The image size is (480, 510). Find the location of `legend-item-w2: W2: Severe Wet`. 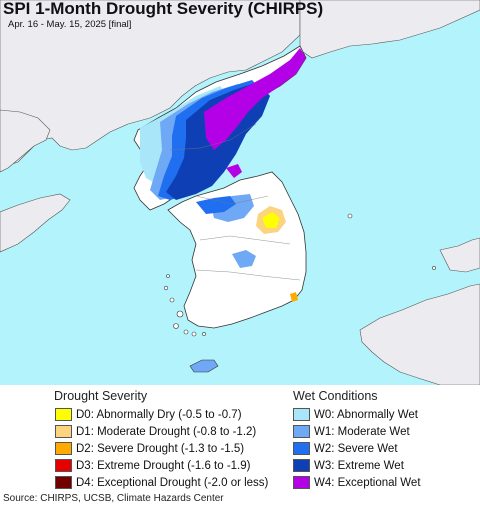

legend-item-w2: W2: Severe Wet is located at coordinates (345, 448).